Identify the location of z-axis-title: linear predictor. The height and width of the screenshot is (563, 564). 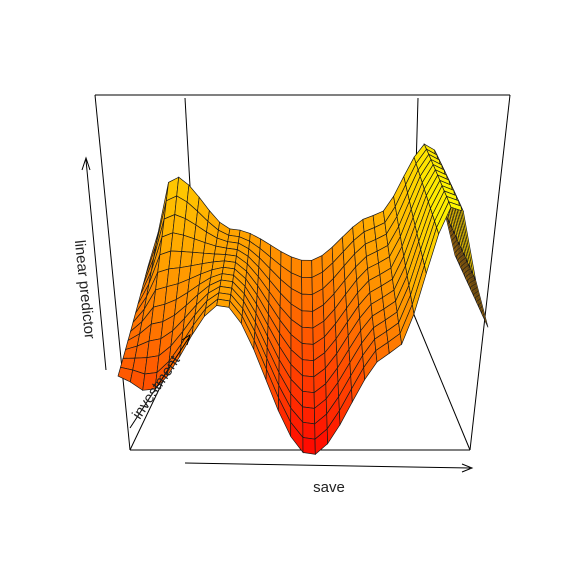
(84, 289).